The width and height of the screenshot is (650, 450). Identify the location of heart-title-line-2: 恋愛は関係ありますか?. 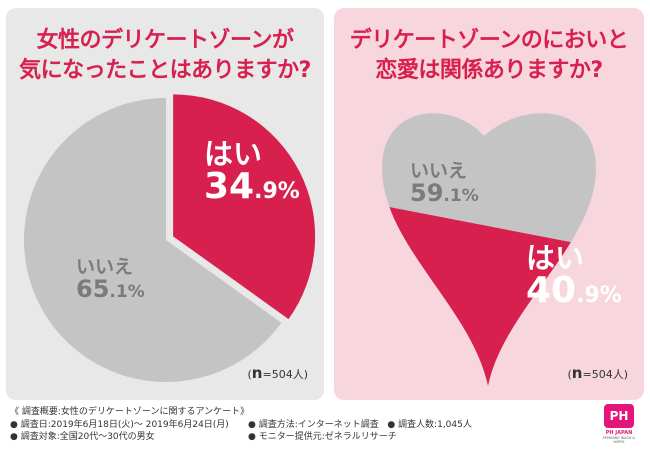
(489, 70).